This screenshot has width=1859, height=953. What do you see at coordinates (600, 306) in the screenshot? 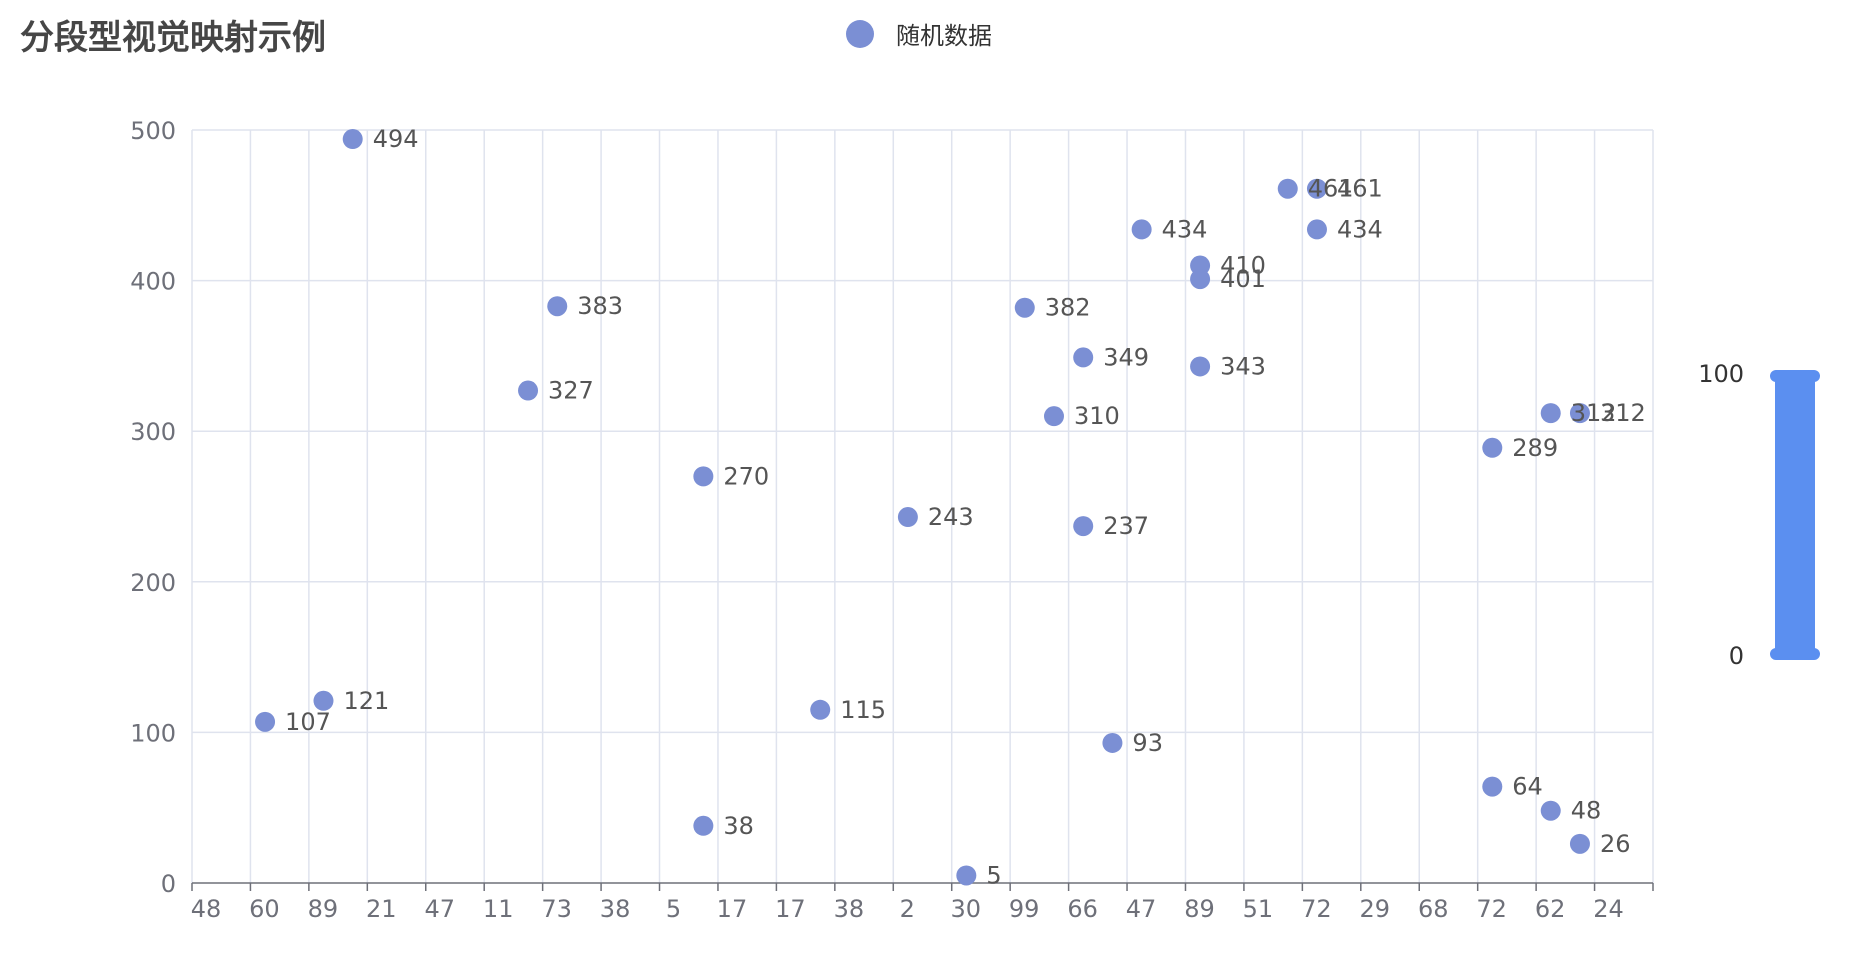
I see `data-label: 383` at bounding box center [600, 306].